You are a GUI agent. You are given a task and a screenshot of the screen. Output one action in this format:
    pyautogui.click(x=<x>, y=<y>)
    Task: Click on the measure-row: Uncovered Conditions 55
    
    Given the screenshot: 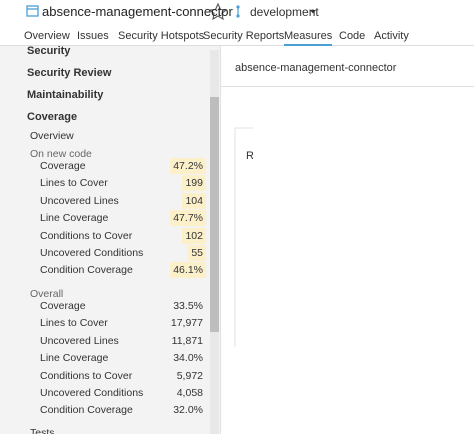 What is the action you would take?
    pyautogui.click(x=123, y=253)
    